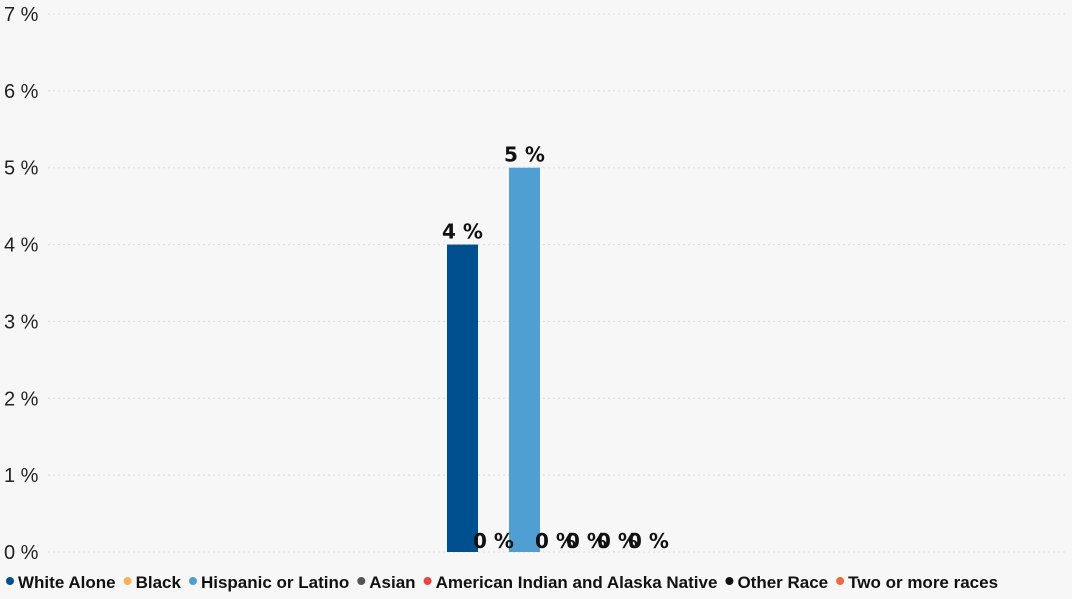  I want to click on legend-item-4: American Indian and Alaska Native, so click(577, 582).